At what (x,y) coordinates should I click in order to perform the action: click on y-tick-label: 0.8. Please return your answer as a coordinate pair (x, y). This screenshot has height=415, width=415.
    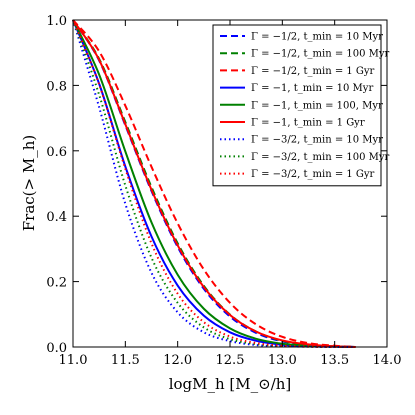
    Looking at the image, I should click on (56, 86).